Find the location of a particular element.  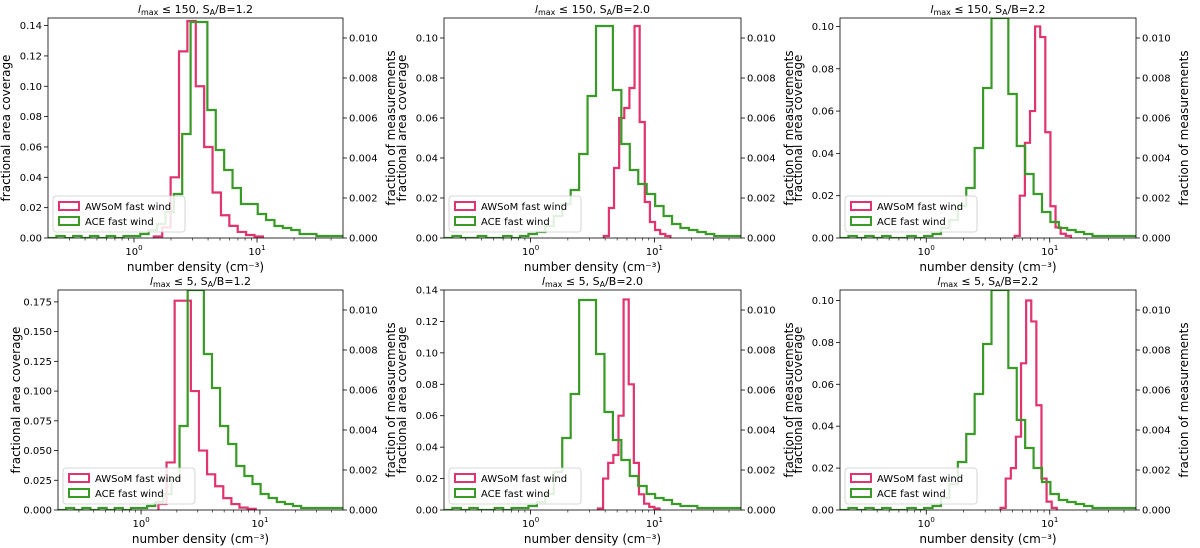

y-tick-label-left: 0.08 is located at coordinates (823, 343).